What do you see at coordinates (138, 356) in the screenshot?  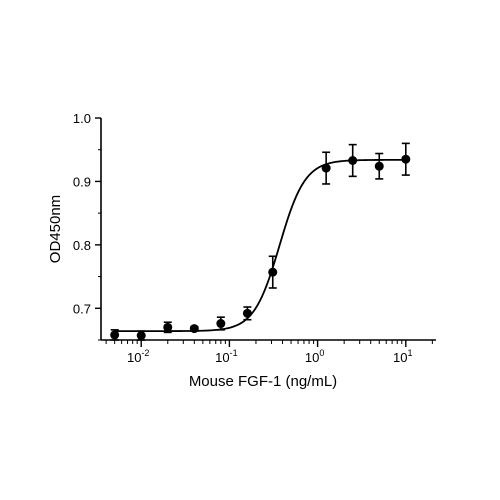 I see `x-tick-label: 10⁻²` at bounding box center [138, 356].